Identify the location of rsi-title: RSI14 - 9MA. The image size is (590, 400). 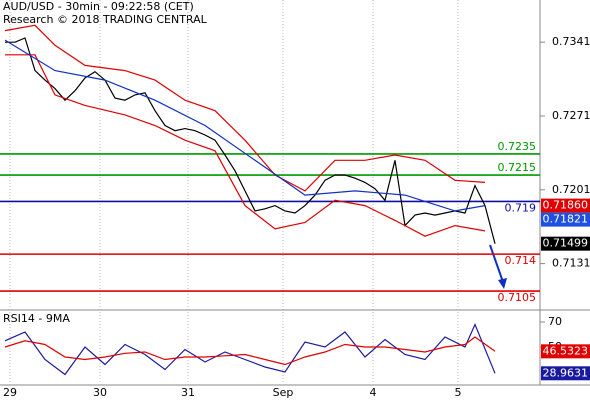
(36, 318).